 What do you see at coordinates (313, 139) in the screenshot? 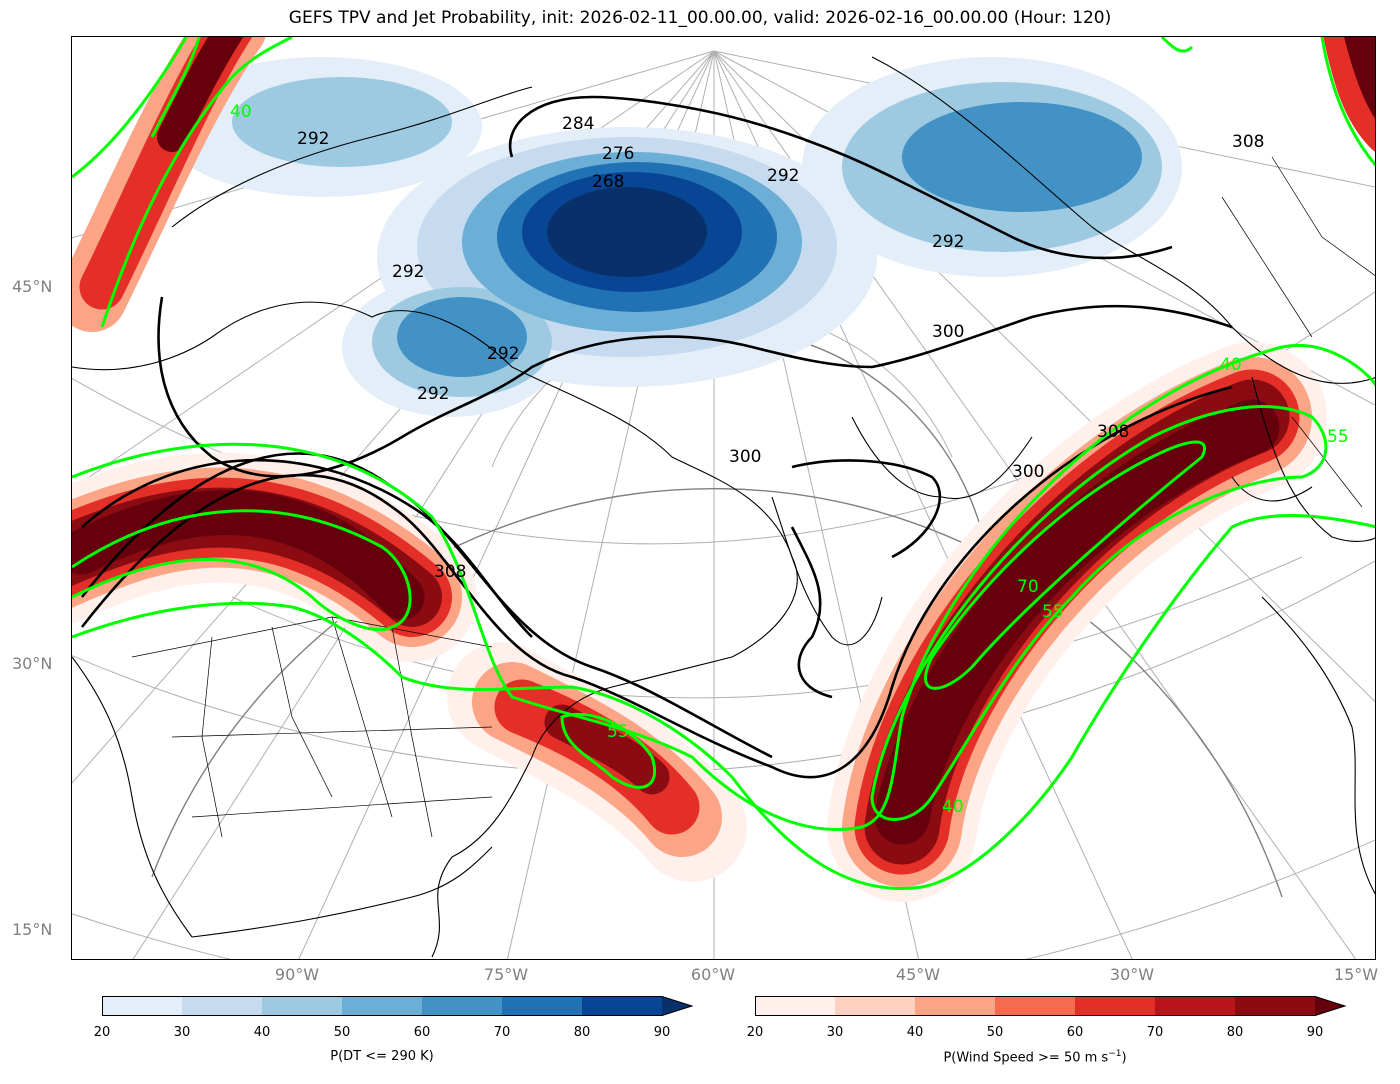
I see `theta-label-292-nw: 292` at bounding box center [313, 139].